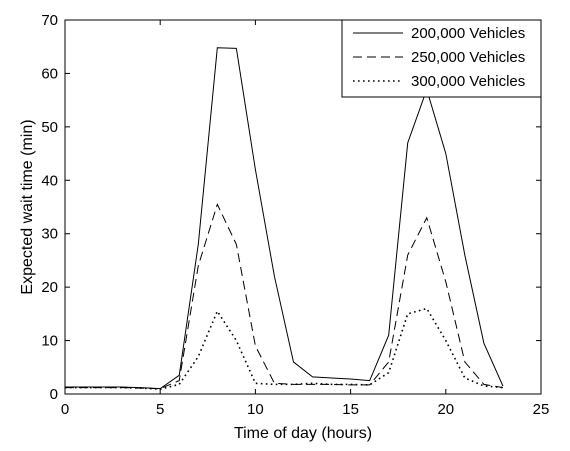  I want to click on legend-label-250000: 250,000 Vehicles, so click(468, 57).